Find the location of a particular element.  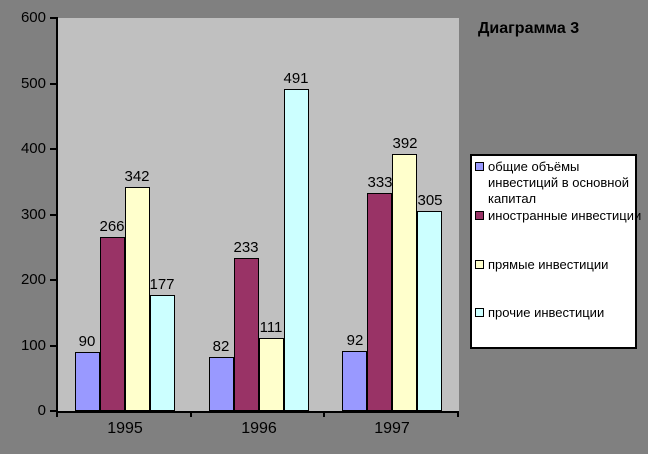

y-axis-label: 200 is located at coordinates (33, 279).